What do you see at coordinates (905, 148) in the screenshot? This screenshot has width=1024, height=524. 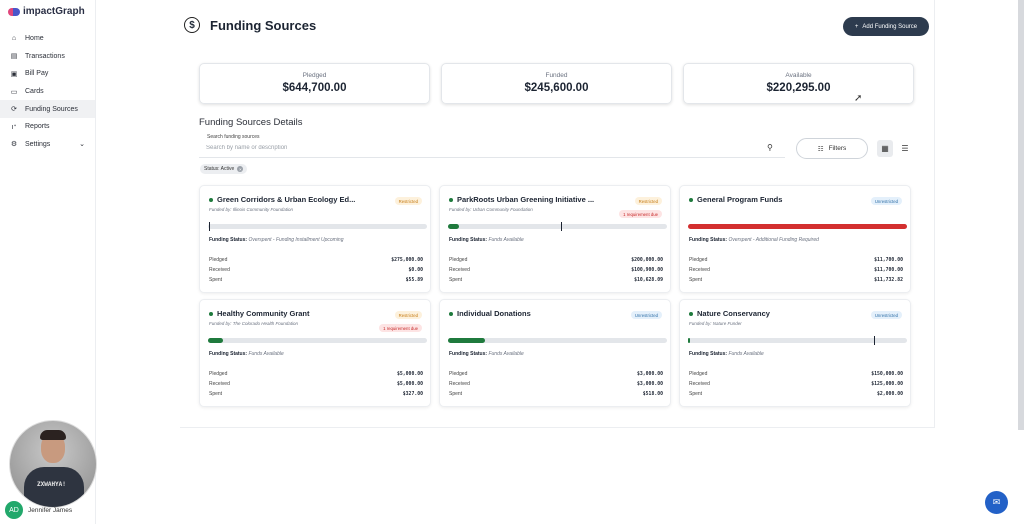 I see `list-view-icon: ☰` at bounding box center [905, 148].